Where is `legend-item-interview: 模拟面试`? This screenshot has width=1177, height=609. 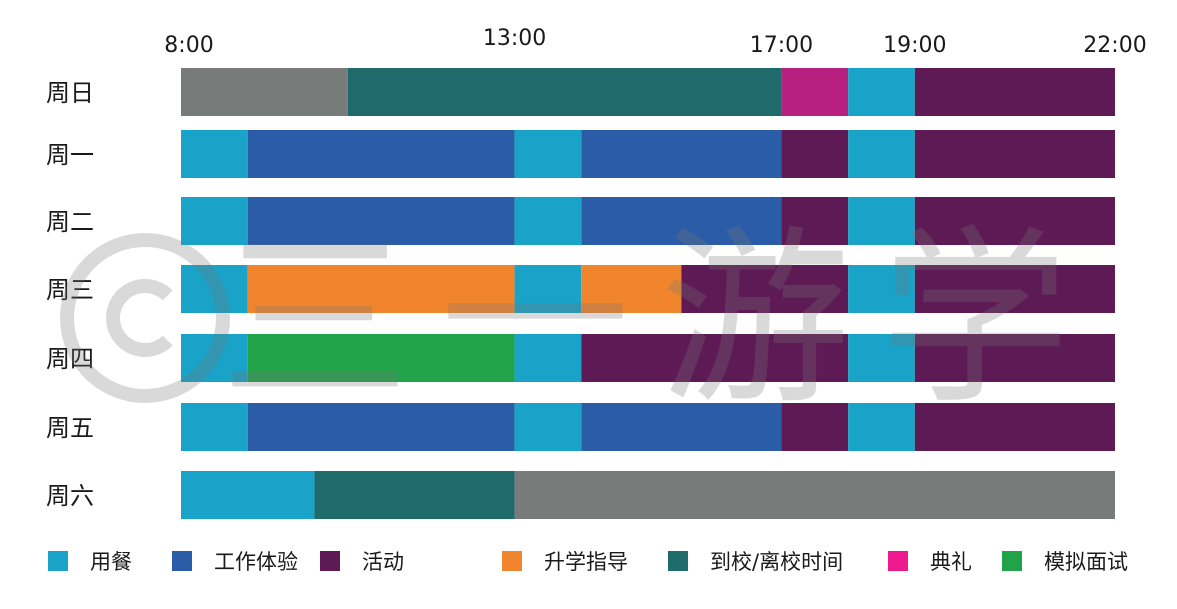 legend-item-interview: 模拟面试 is located at coordinates (1065, 561).